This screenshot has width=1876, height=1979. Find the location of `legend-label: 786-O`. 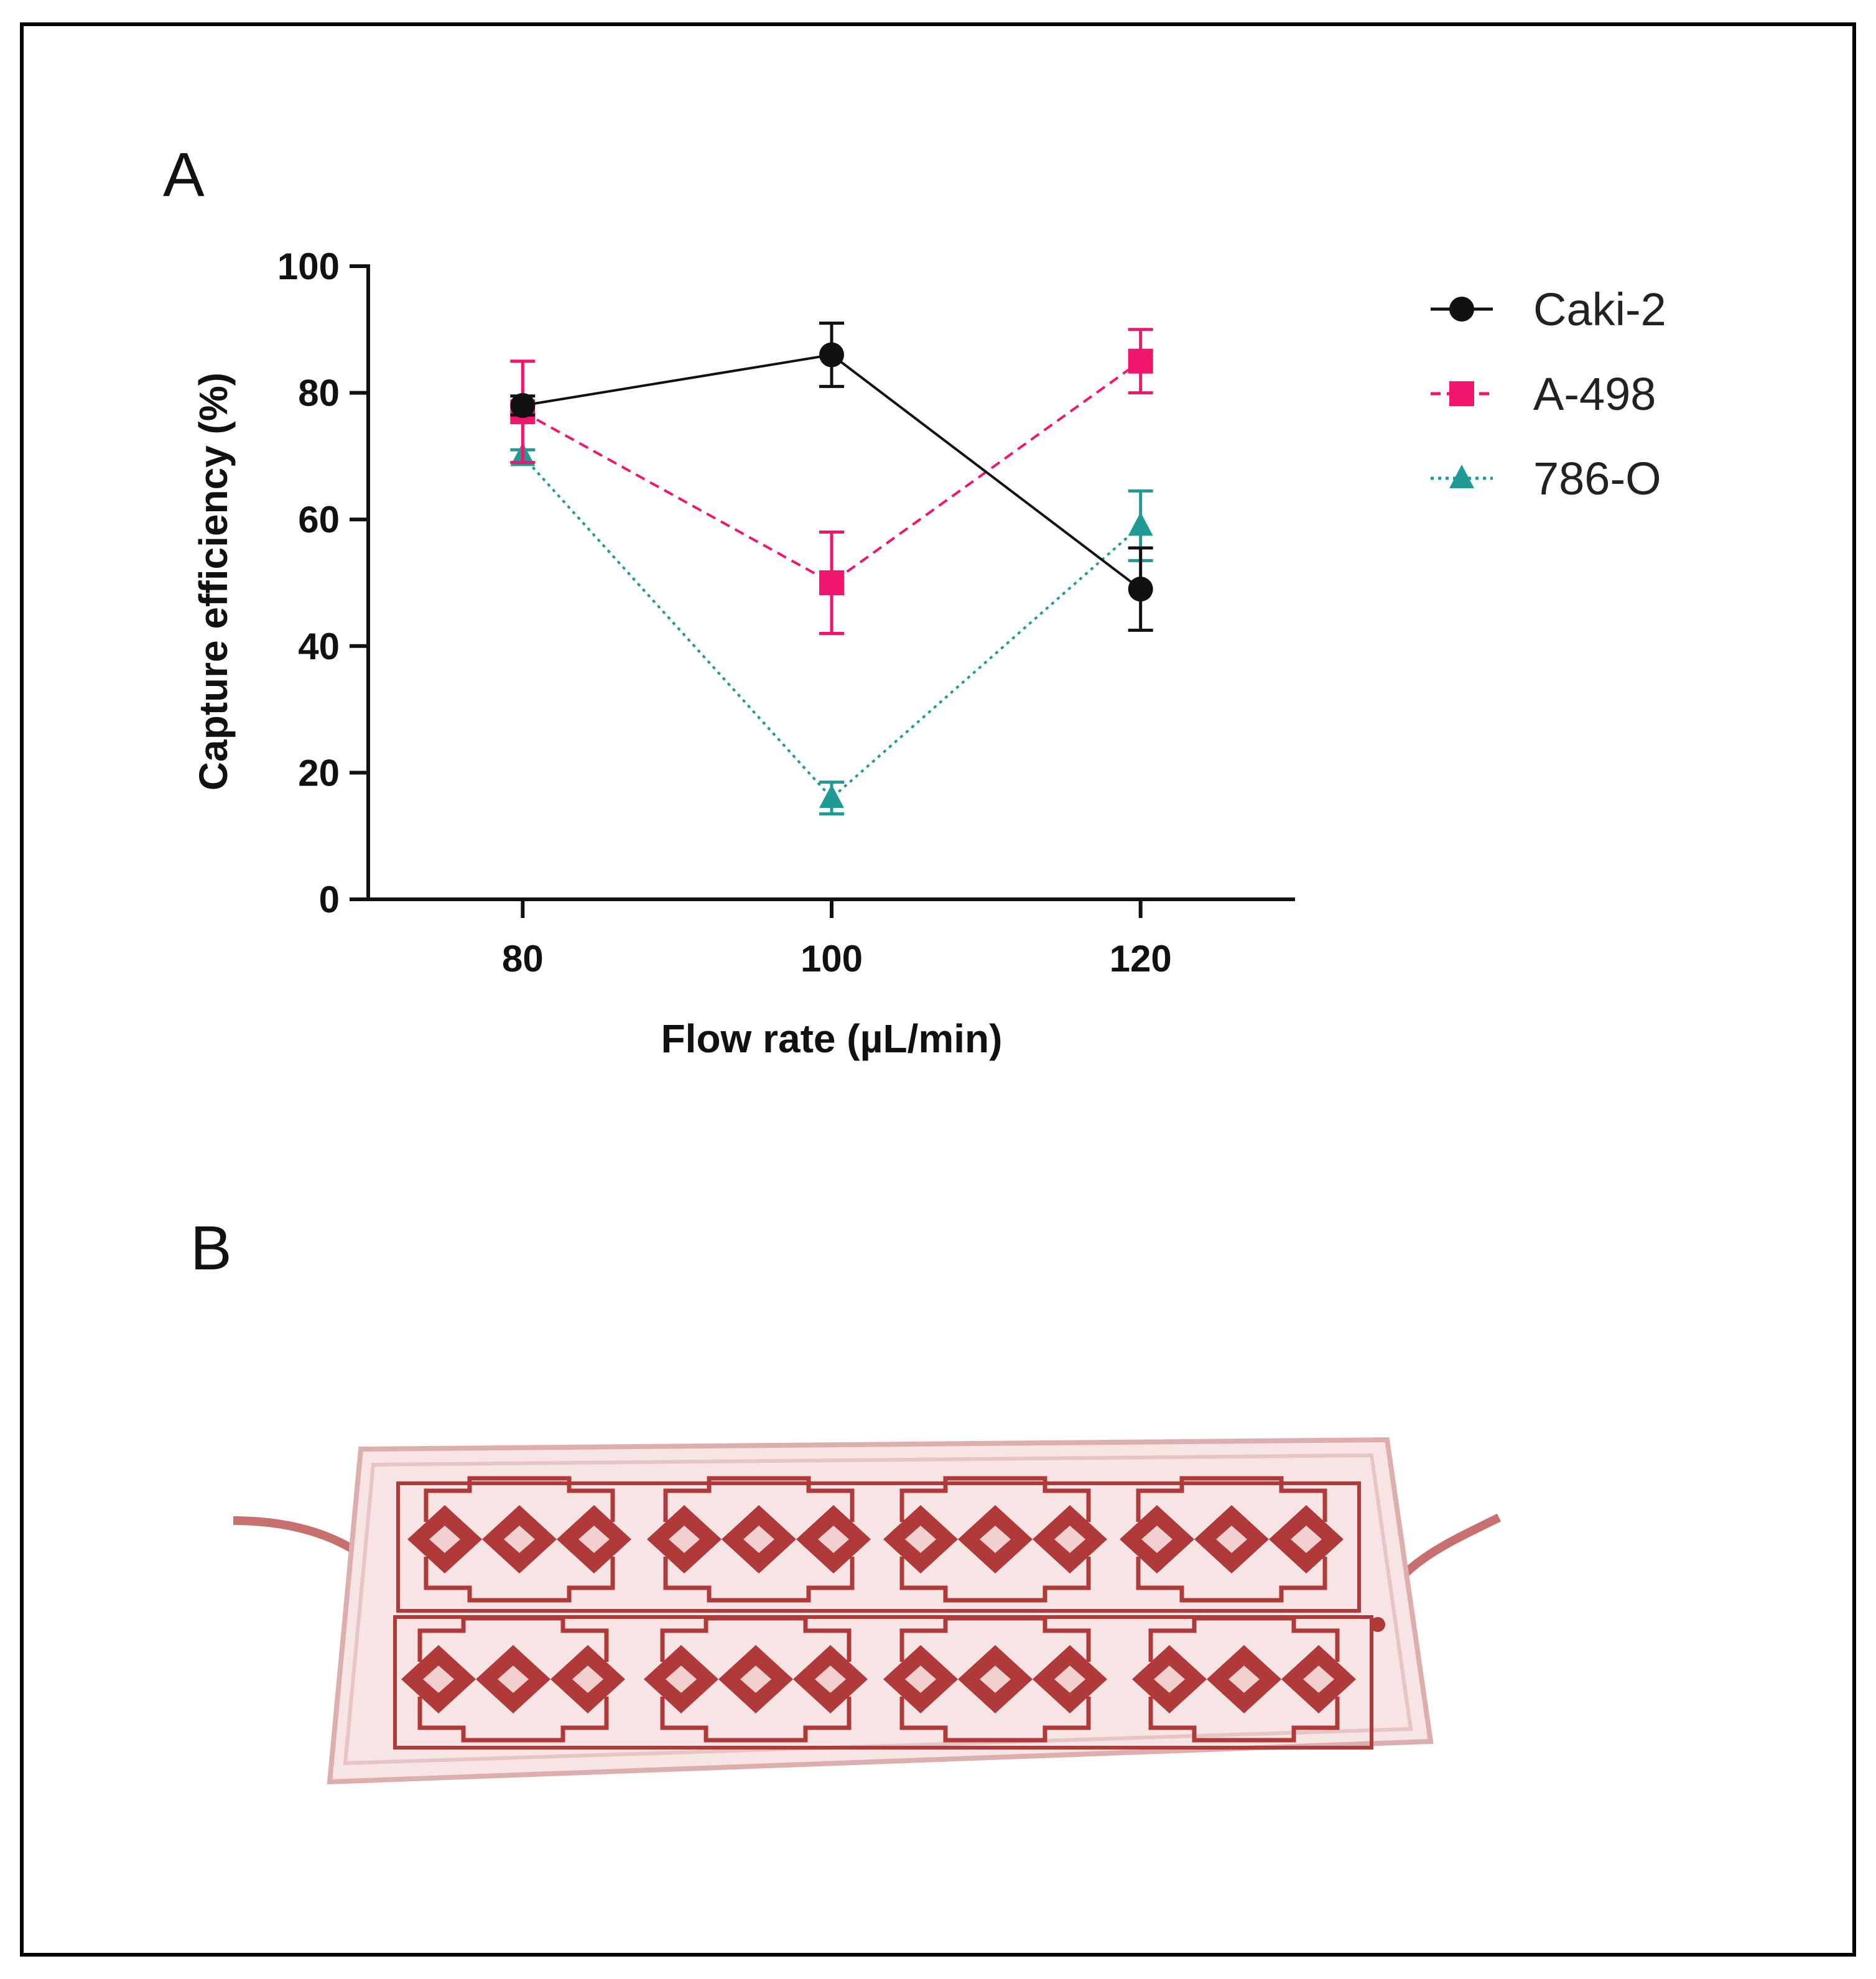

legend-label: 786-O is located at coordinates (1597, 478).